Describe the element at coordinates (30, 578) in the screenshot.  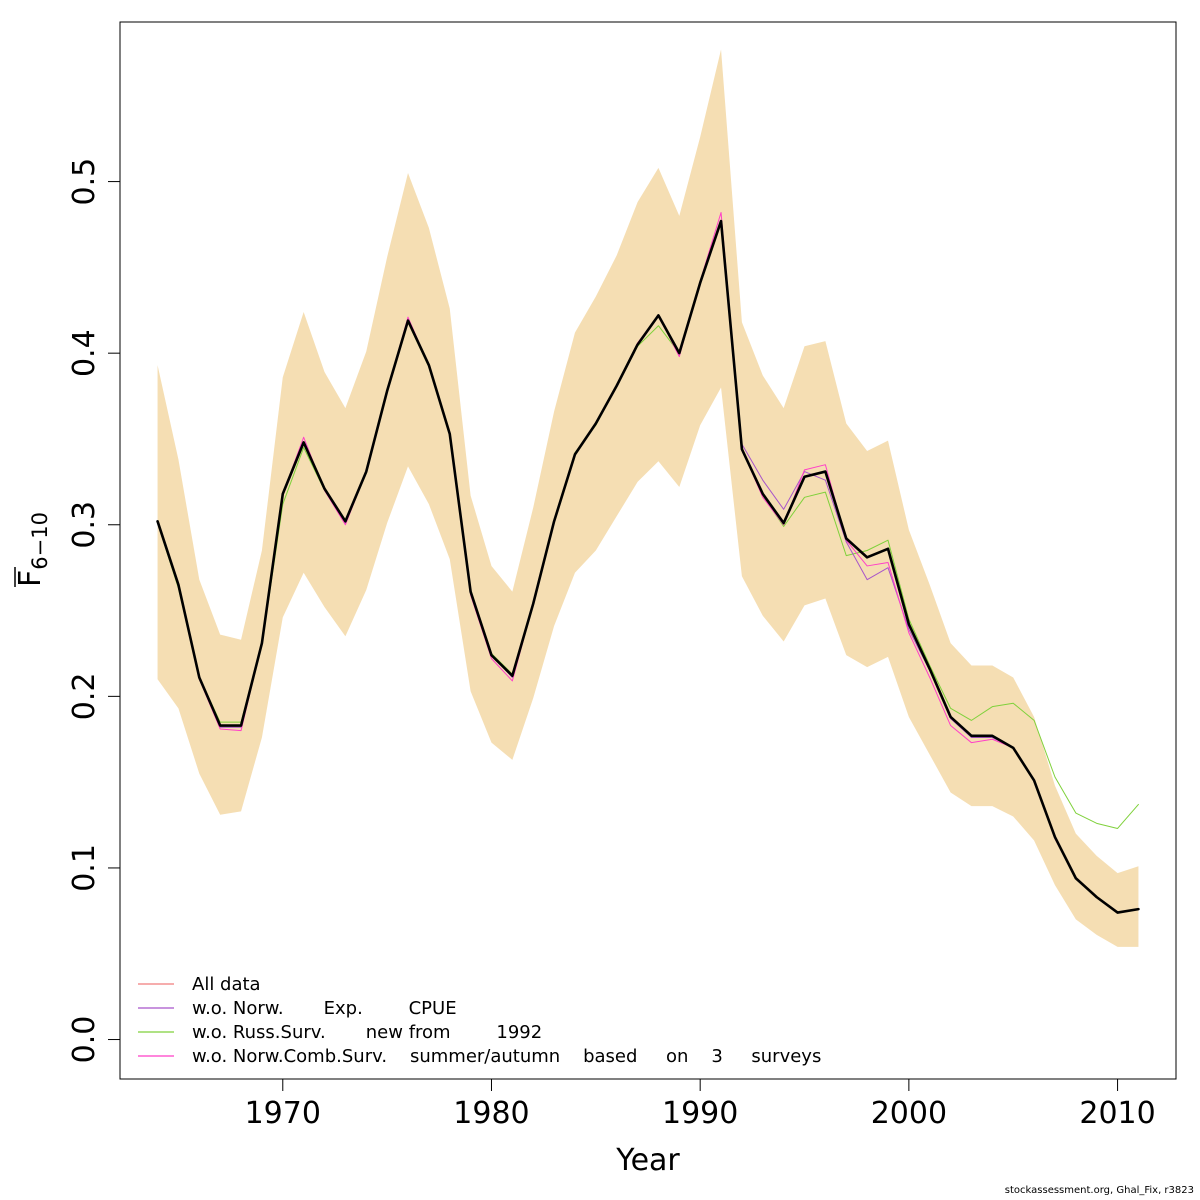
I see `y-axis-title-main: F` at that location.